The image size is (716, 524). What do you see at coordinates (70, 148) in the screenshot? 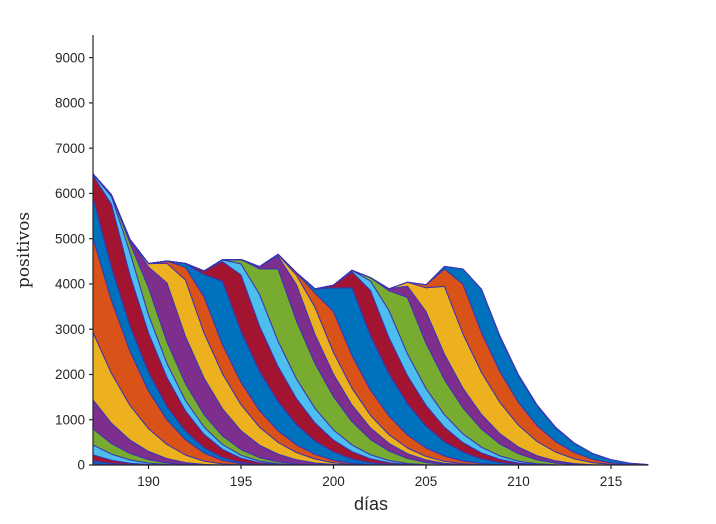
I see `y-tick-label: 7000` at bounding box center [70, 148].